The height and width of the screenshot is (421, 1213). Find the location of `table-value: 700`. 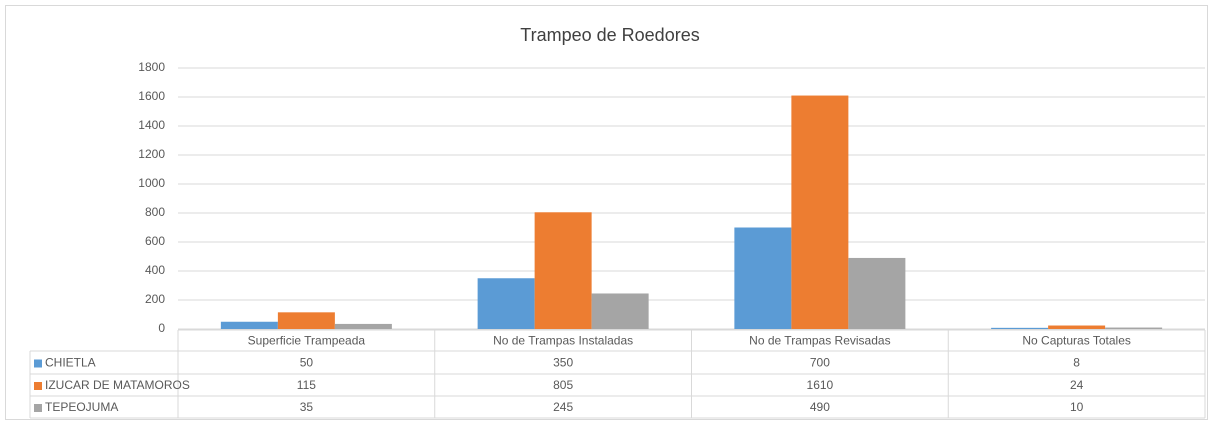

table-value: 700 is located at coordinates (820, 363).